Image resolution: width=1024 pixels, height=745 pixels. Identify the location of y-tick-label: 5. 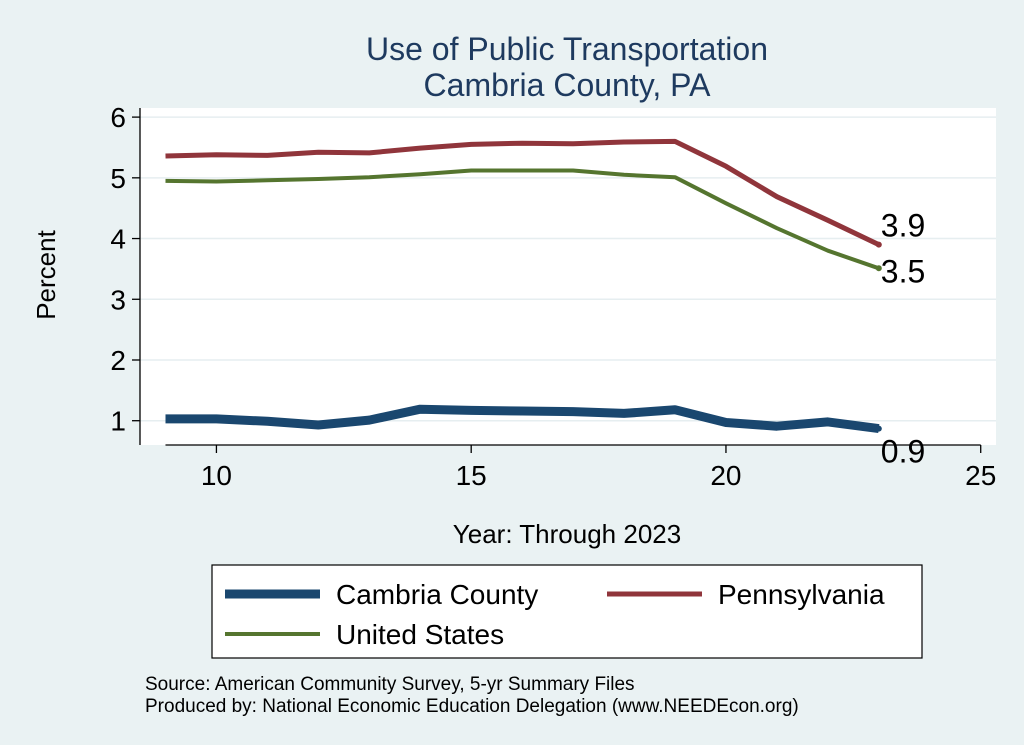
(118, 178).